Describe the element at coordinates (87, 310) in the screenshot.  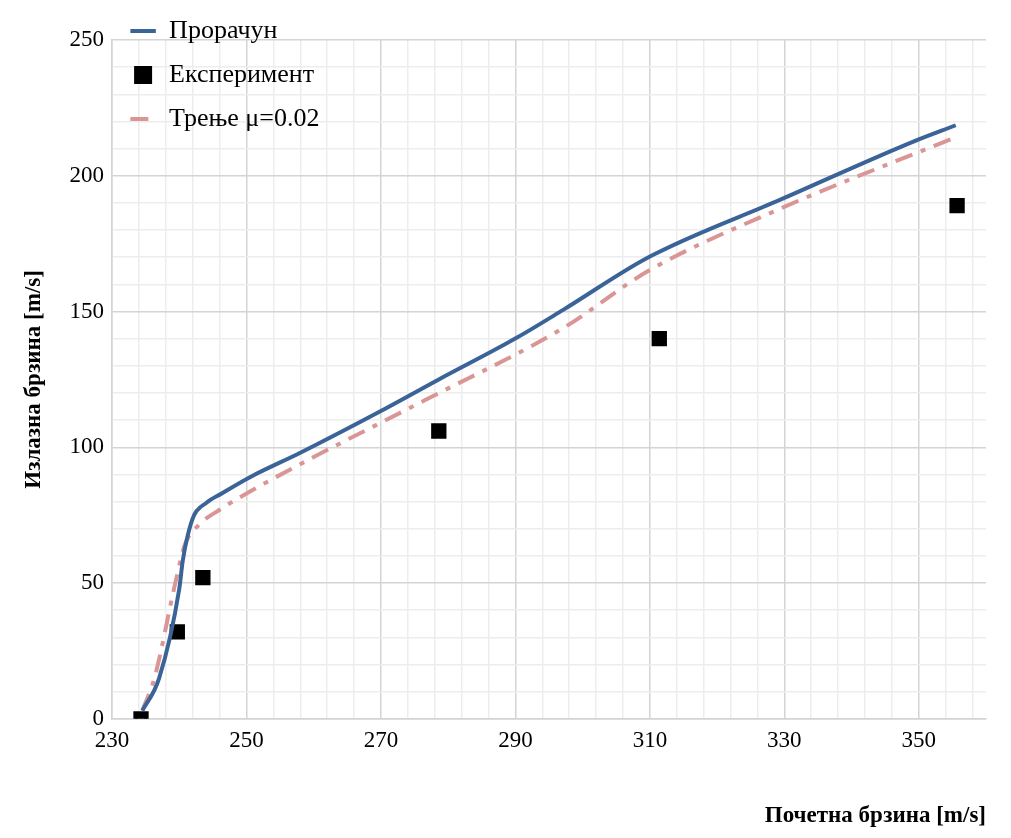
I see `y-tick-label: 150` at that location.